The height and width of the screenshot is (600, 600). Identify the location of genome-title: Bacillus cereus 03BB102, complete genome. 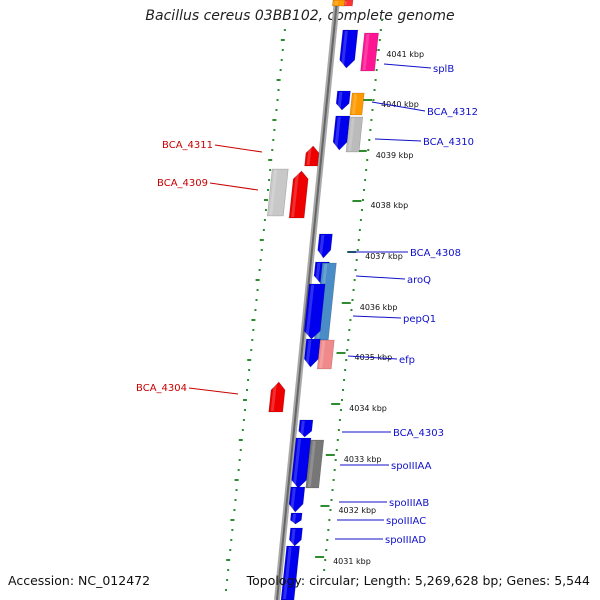
(300, 16).